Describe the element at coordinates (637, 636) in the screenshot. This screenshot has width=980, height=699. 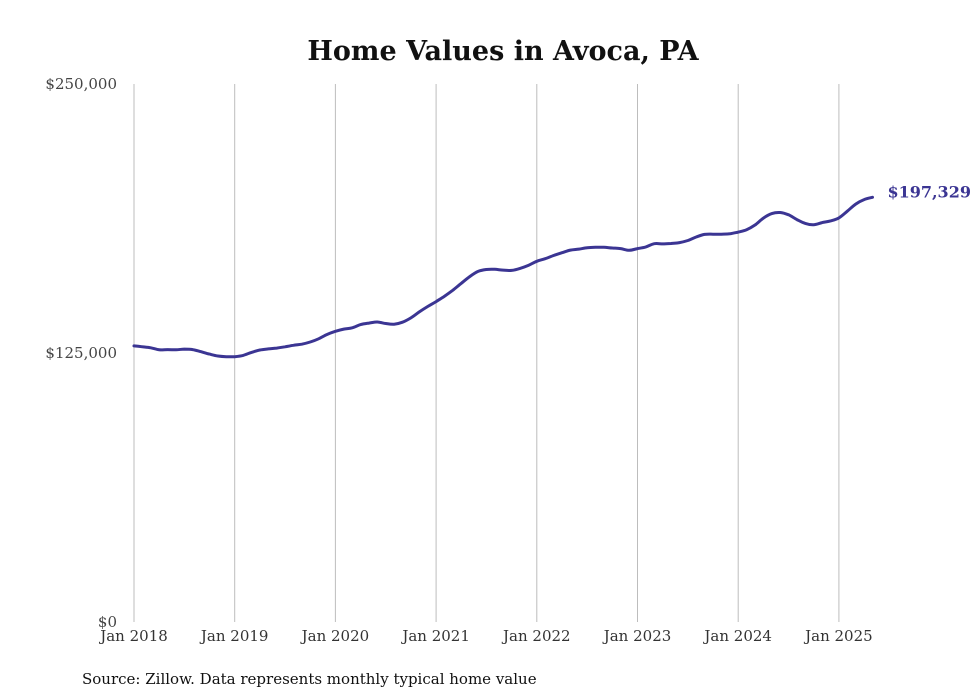
I see `x-tick-label: Jan 2023` at that location.